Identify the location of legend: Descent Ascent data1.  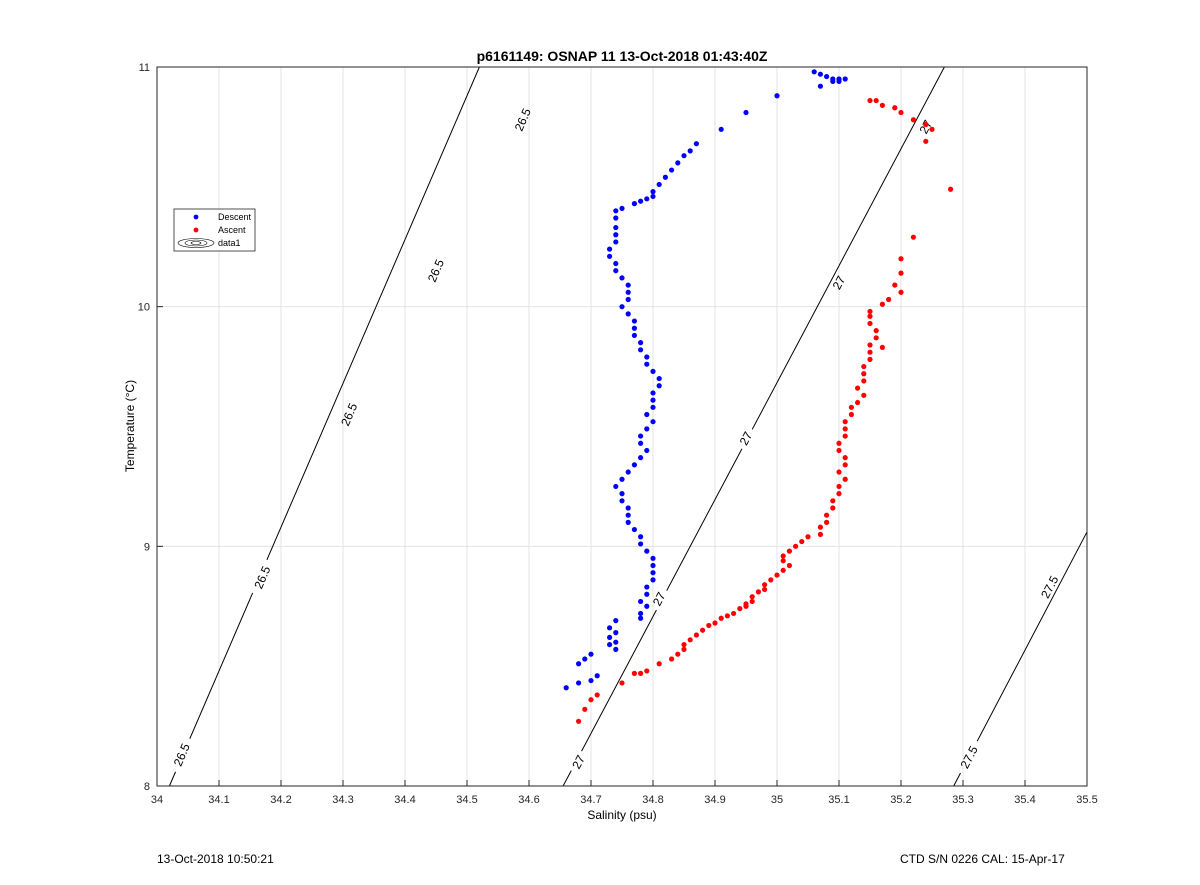
(214, 230).